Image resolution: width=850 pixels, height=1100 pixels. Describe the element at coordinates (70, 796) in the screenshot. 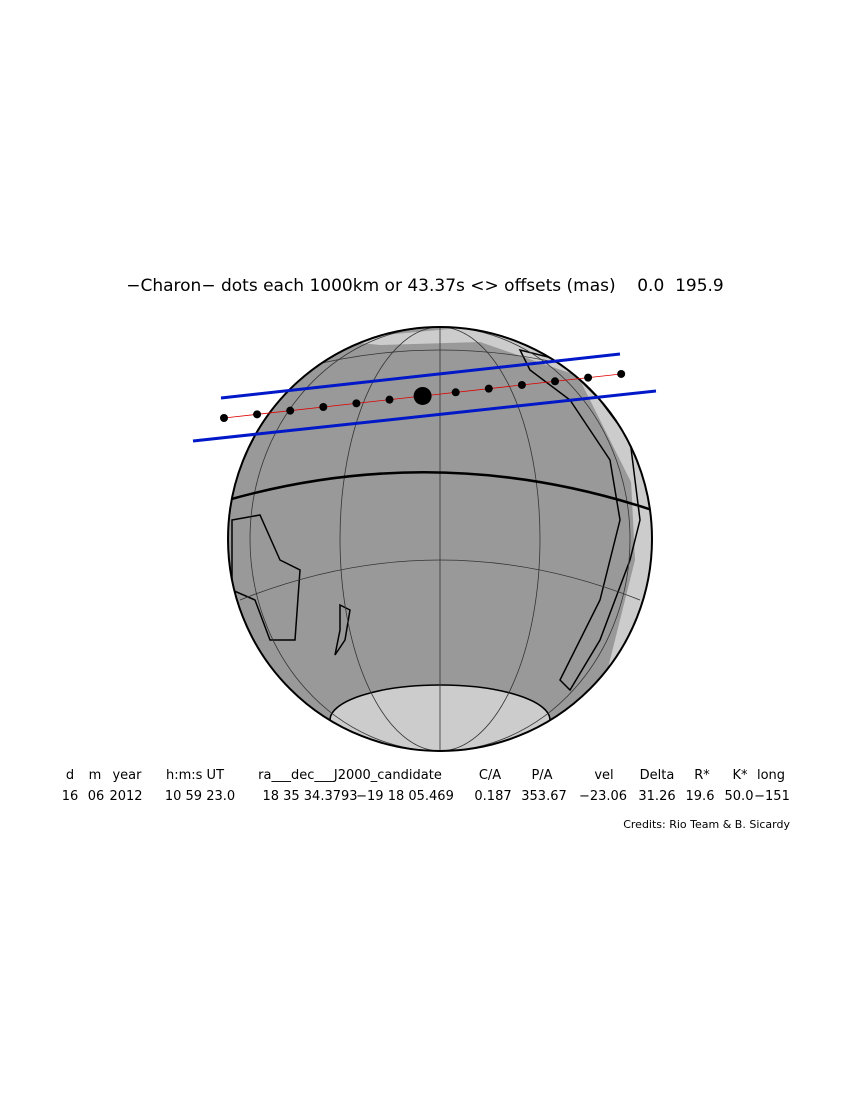

I see `column-value: 16` at that location.